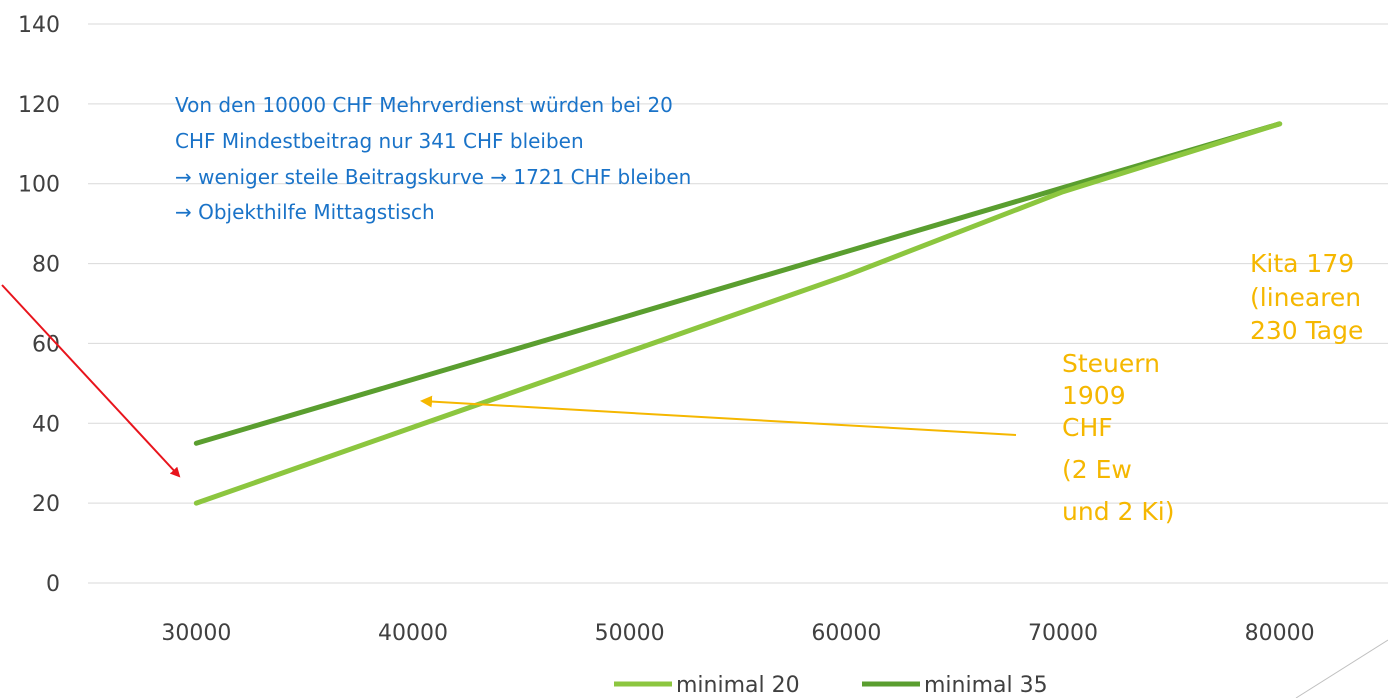 The height and width of the screenshot is (698, 1388). What do you see at coordinates (90, 380) in the screenshot?
I see `red-arrow` at bounding box center [90, 380].